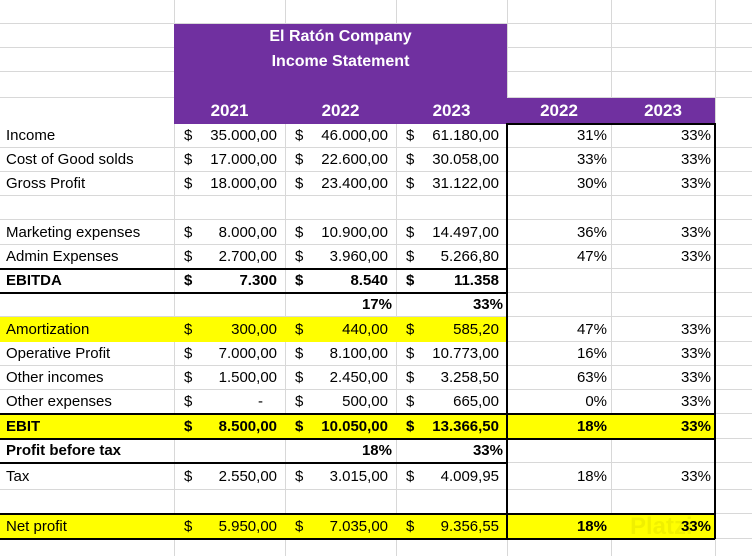  Describe the element at coordinates (48, 329) in the screenshot. I see `row-label: Amortization` at that location.